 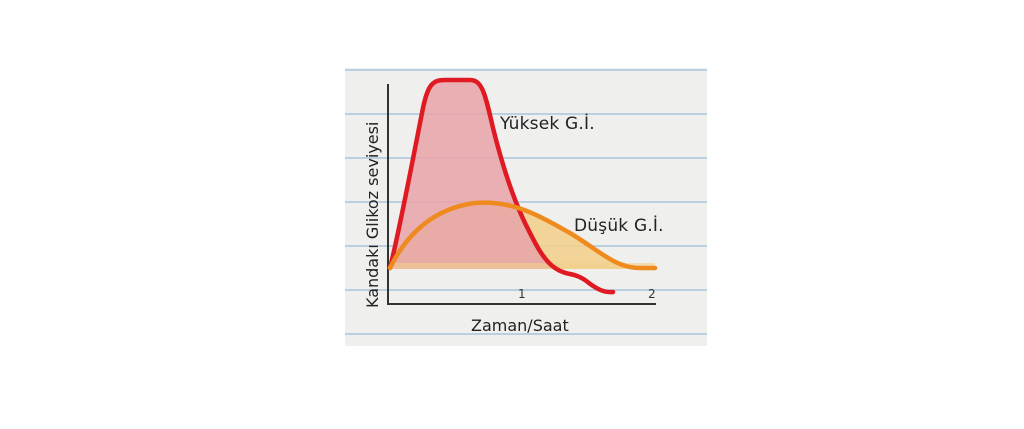 What do you see at coordinates (372, 214) in the screenshot?
I see `y-axis-label: Kandakı Glikoz seviyesi` at bounding box center [372, 214].